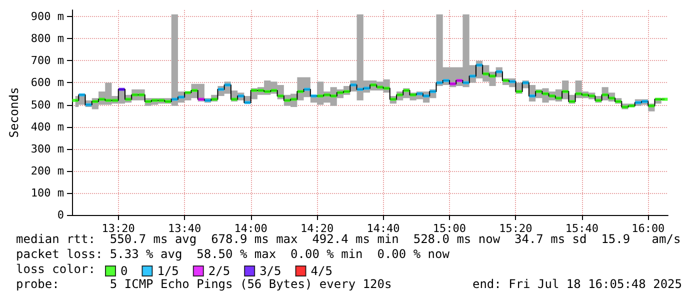 Image resolution: width=697 pixels, height=297 pixels. Describe the element at coordinates (185, 228) in the screenshot. I see `x-tick-label: 13:40` at that location.